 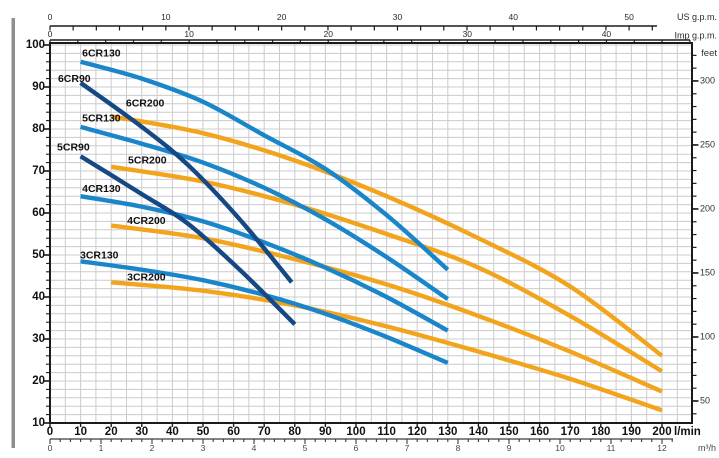 What do you see at coordinates (447, 432) in the screenshot?
I see `axis-tick-label: 130` at bounding box center [447, 432].